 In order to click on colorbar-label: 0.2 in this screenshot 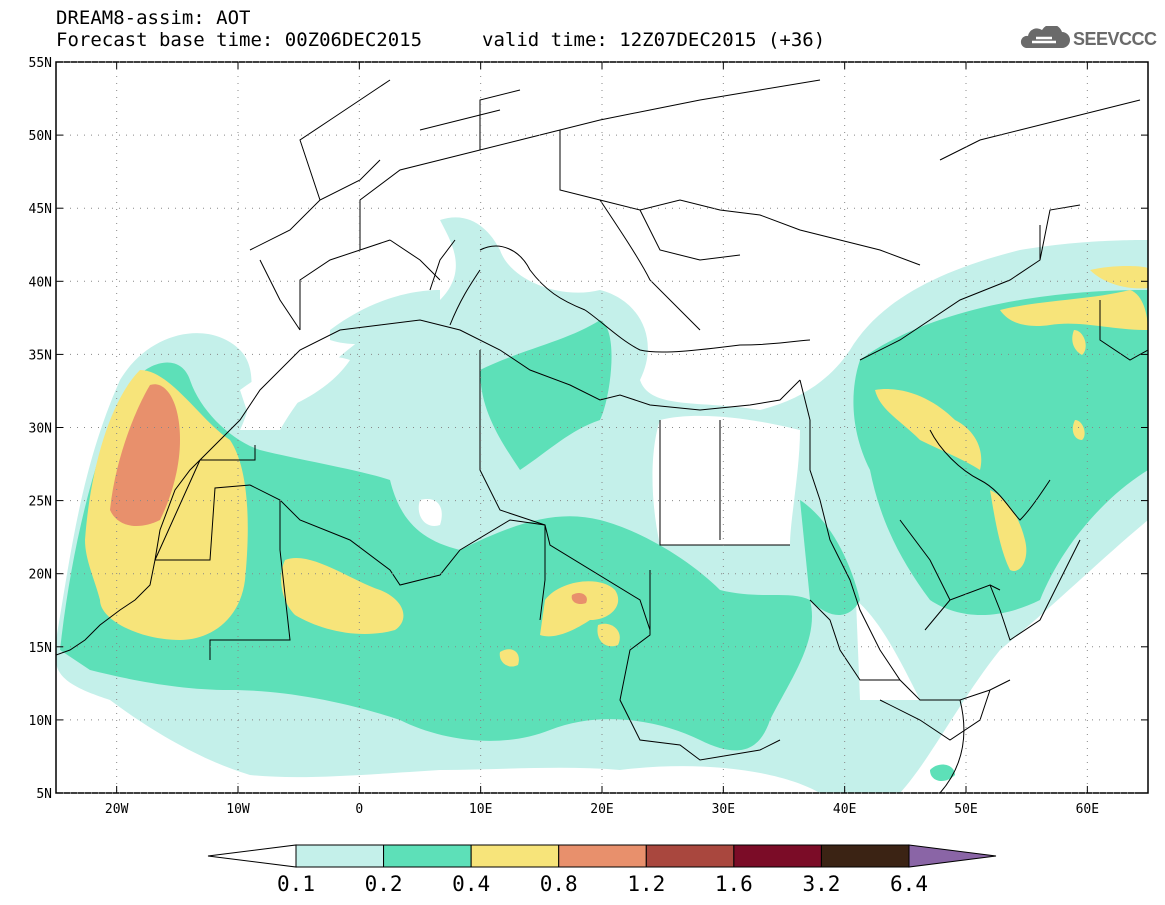, I will do `click(383, 884)`.